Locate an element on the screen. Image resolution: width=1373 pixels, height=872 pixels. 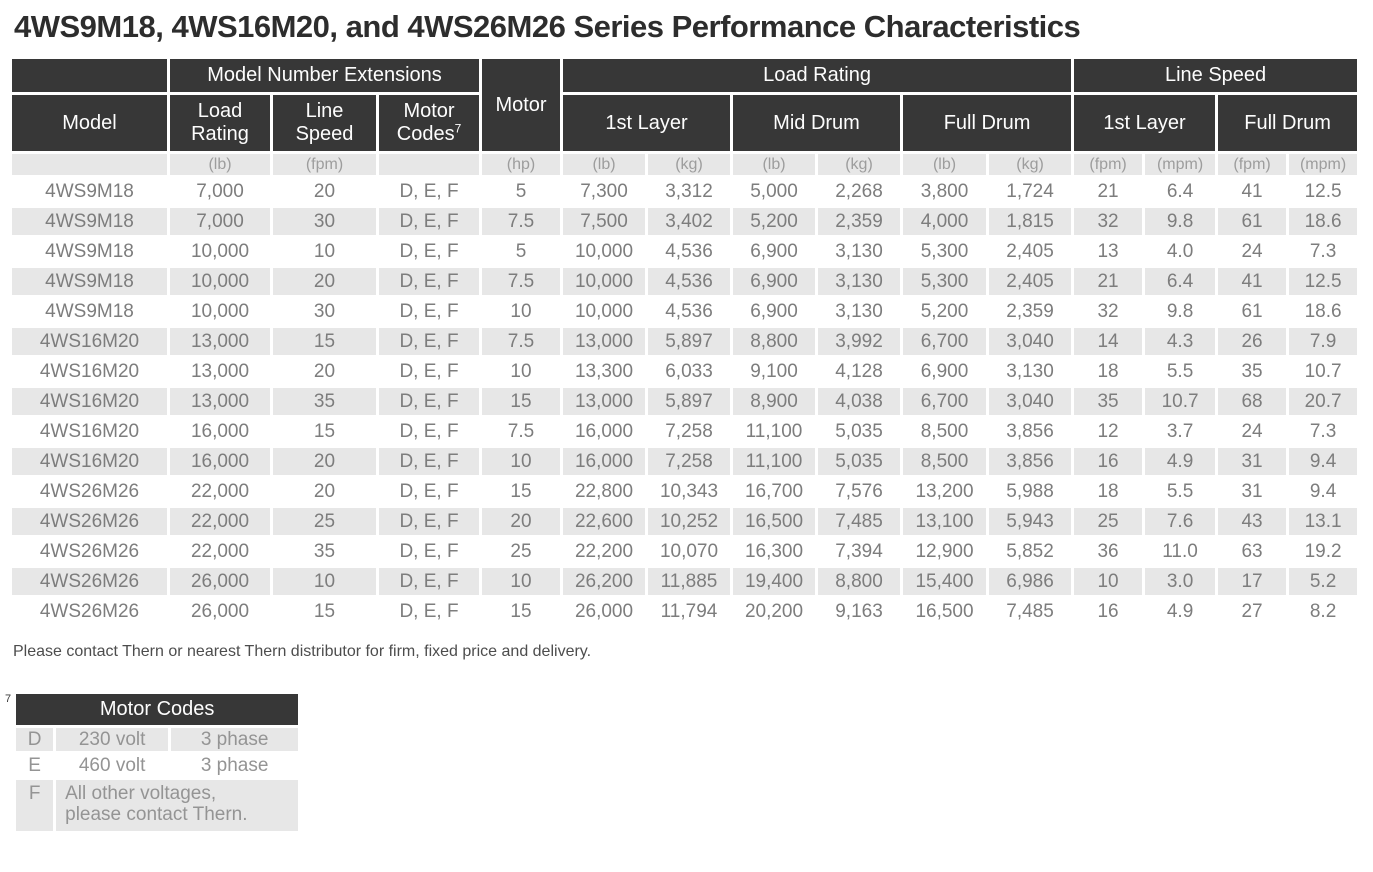
cell-motor-hp: 5 is located at coordinates (521, 191).